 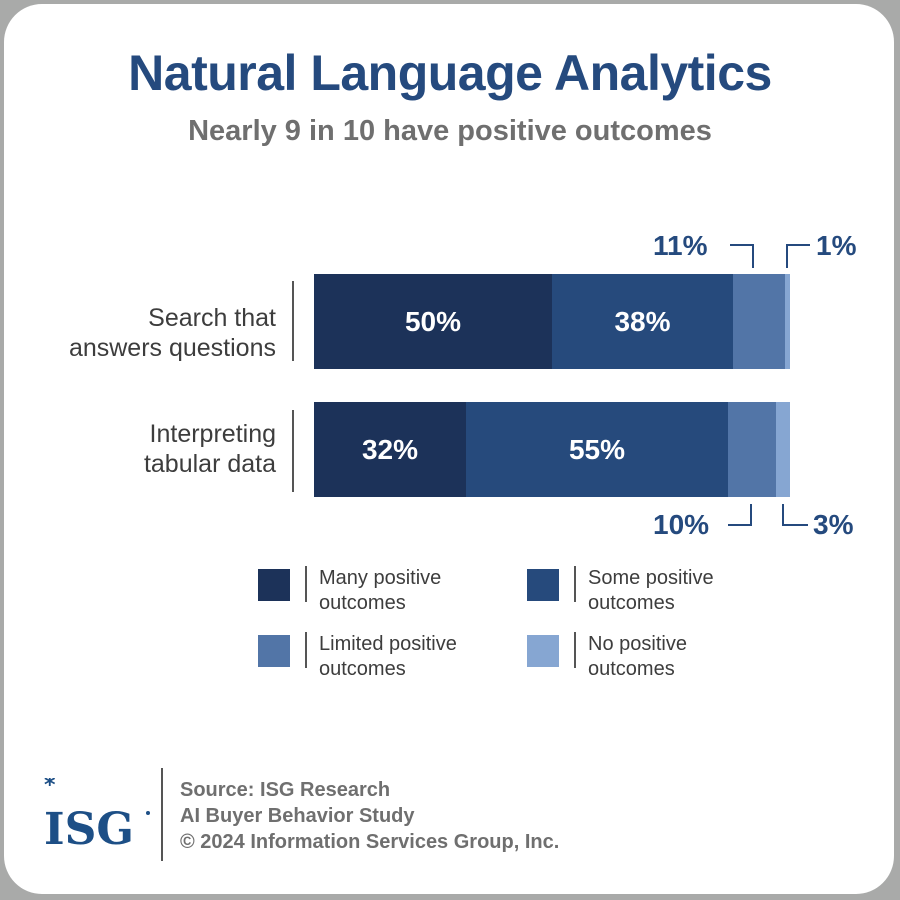 I want to click on callout-limited-tabular: 10%, so click(x=681, y=524).